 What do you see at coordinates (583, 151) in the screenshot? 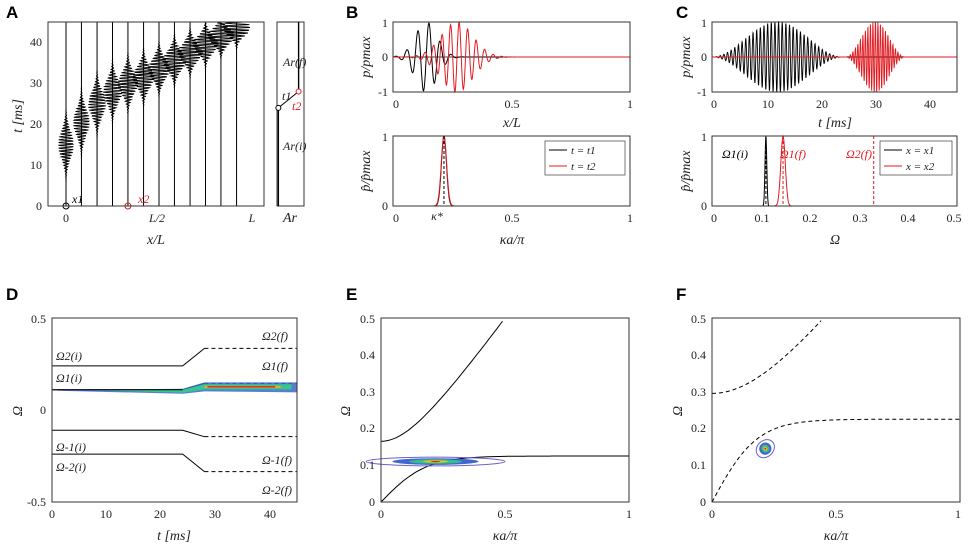
I see `b-legend-1: t = t1` at bounding box center [583, 151].